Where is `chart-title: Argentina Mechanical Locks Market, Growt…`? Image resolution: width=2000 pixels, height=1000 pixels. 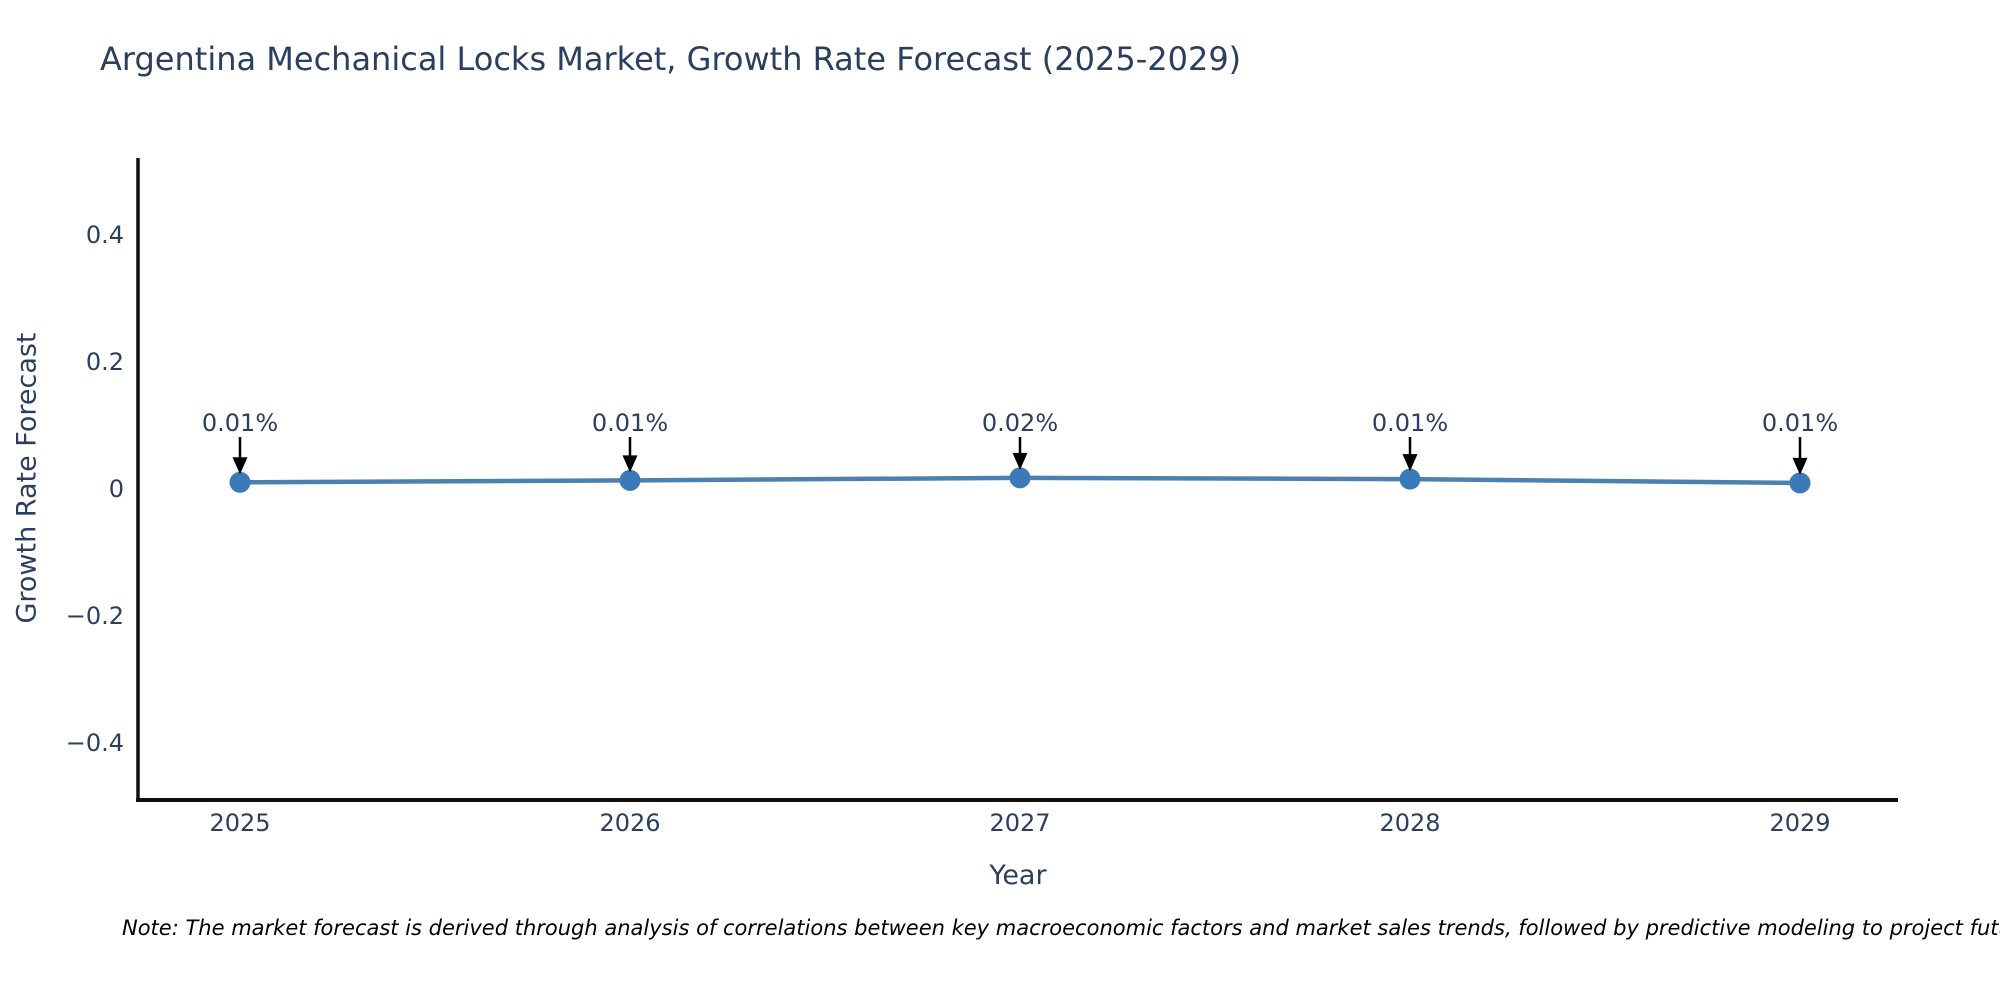 chart-title: Argentina Mechanical Locks Market, Growt… is located at coordinates (671, 59).